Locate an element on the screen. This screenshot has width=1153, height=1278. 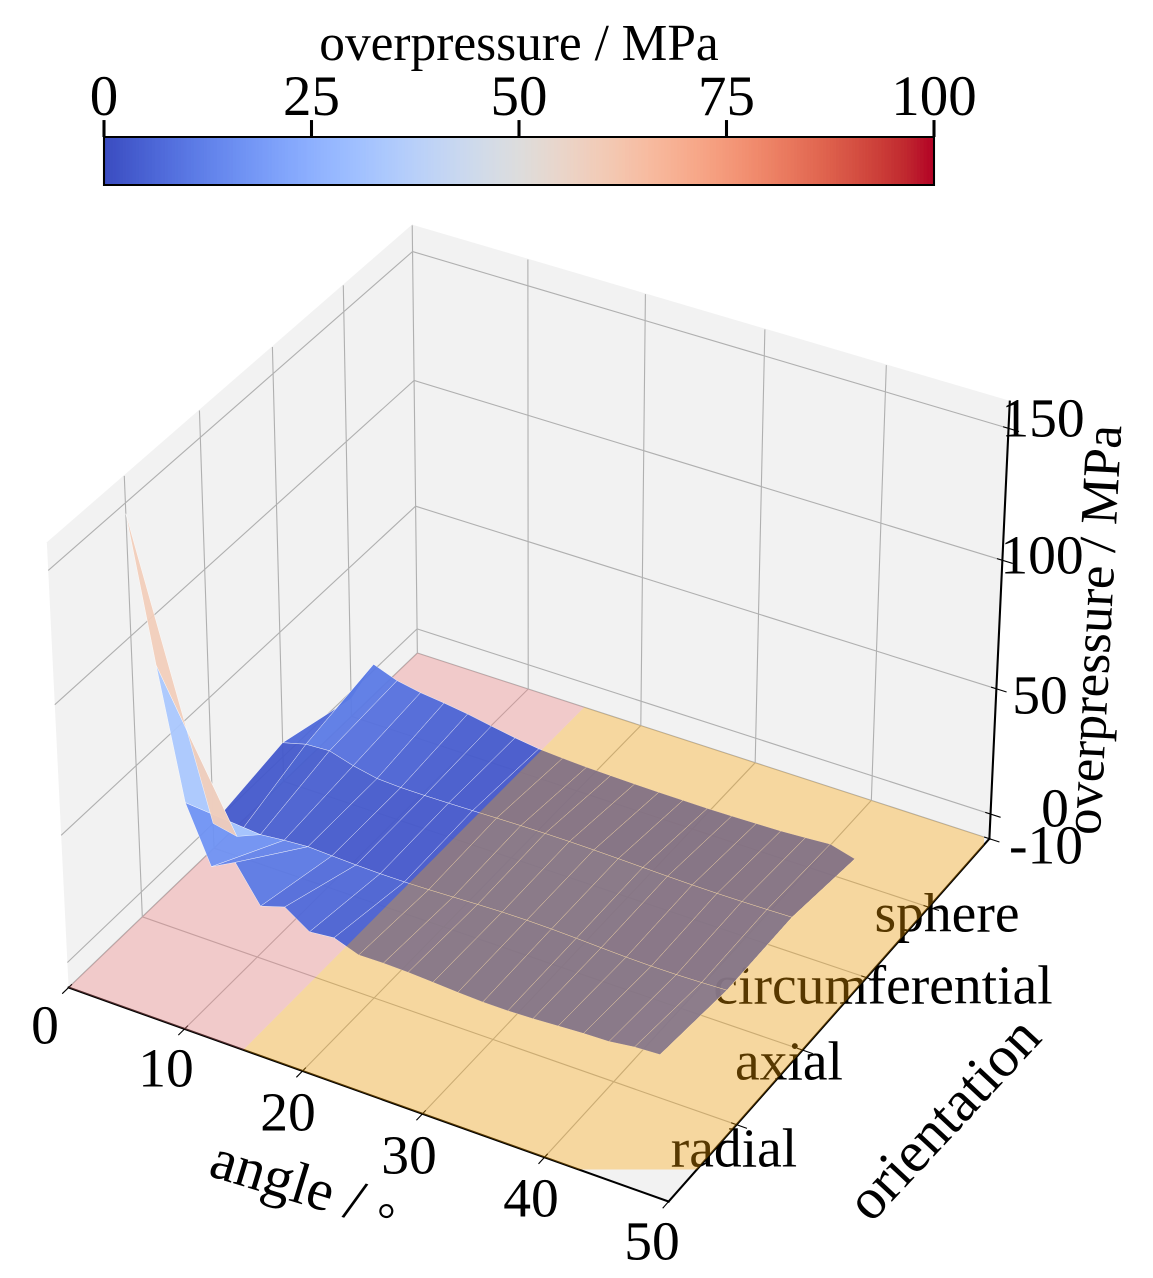
svg-text: -10 is located at coordinates (1046, 845).